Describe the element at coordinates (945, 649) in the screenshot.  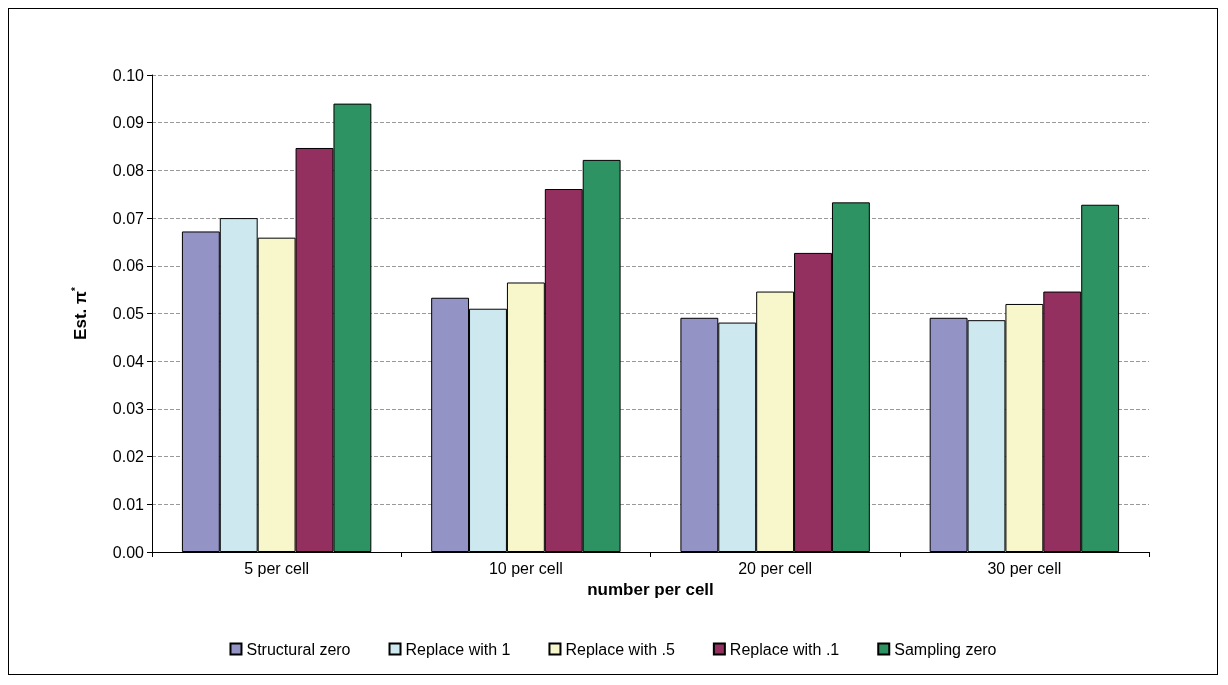
I see `legend-label: Sampling zero` at that location.